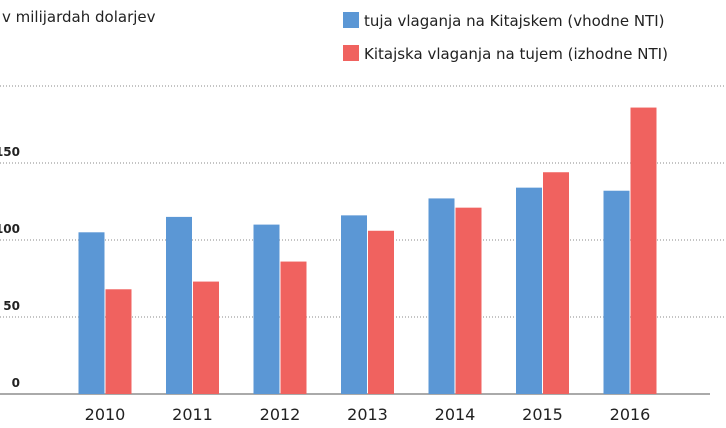 The image size is (726, 428). I want to click on legend-label: Kitajska vlaganja na tujem (izhodne NTI), so click(516, 54).